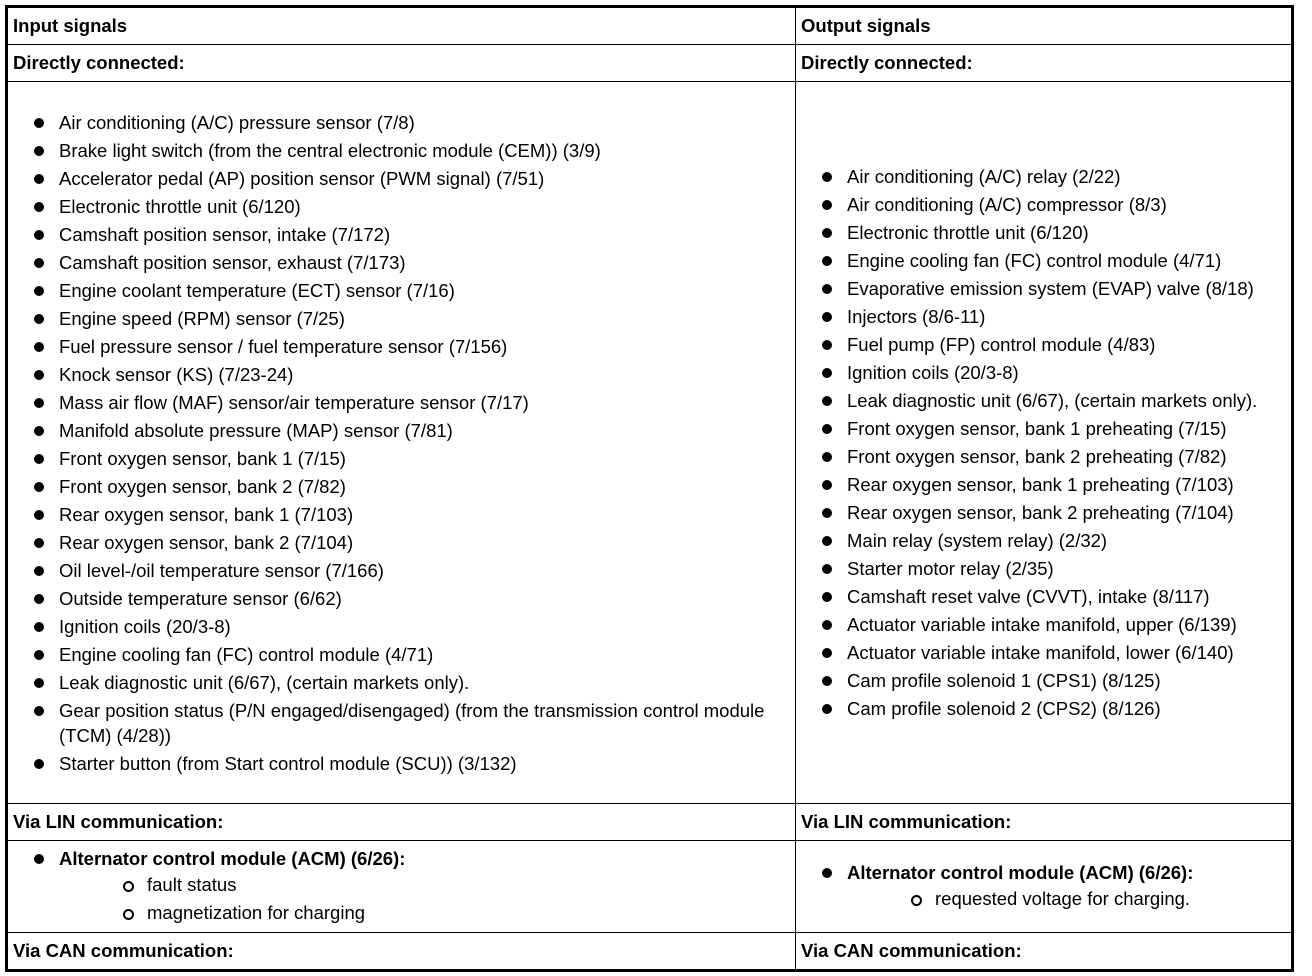 This screenshot has width=1312, height=976. I want to click on list-item: Main relay (system relay) (2/32), so click(1042, 540).